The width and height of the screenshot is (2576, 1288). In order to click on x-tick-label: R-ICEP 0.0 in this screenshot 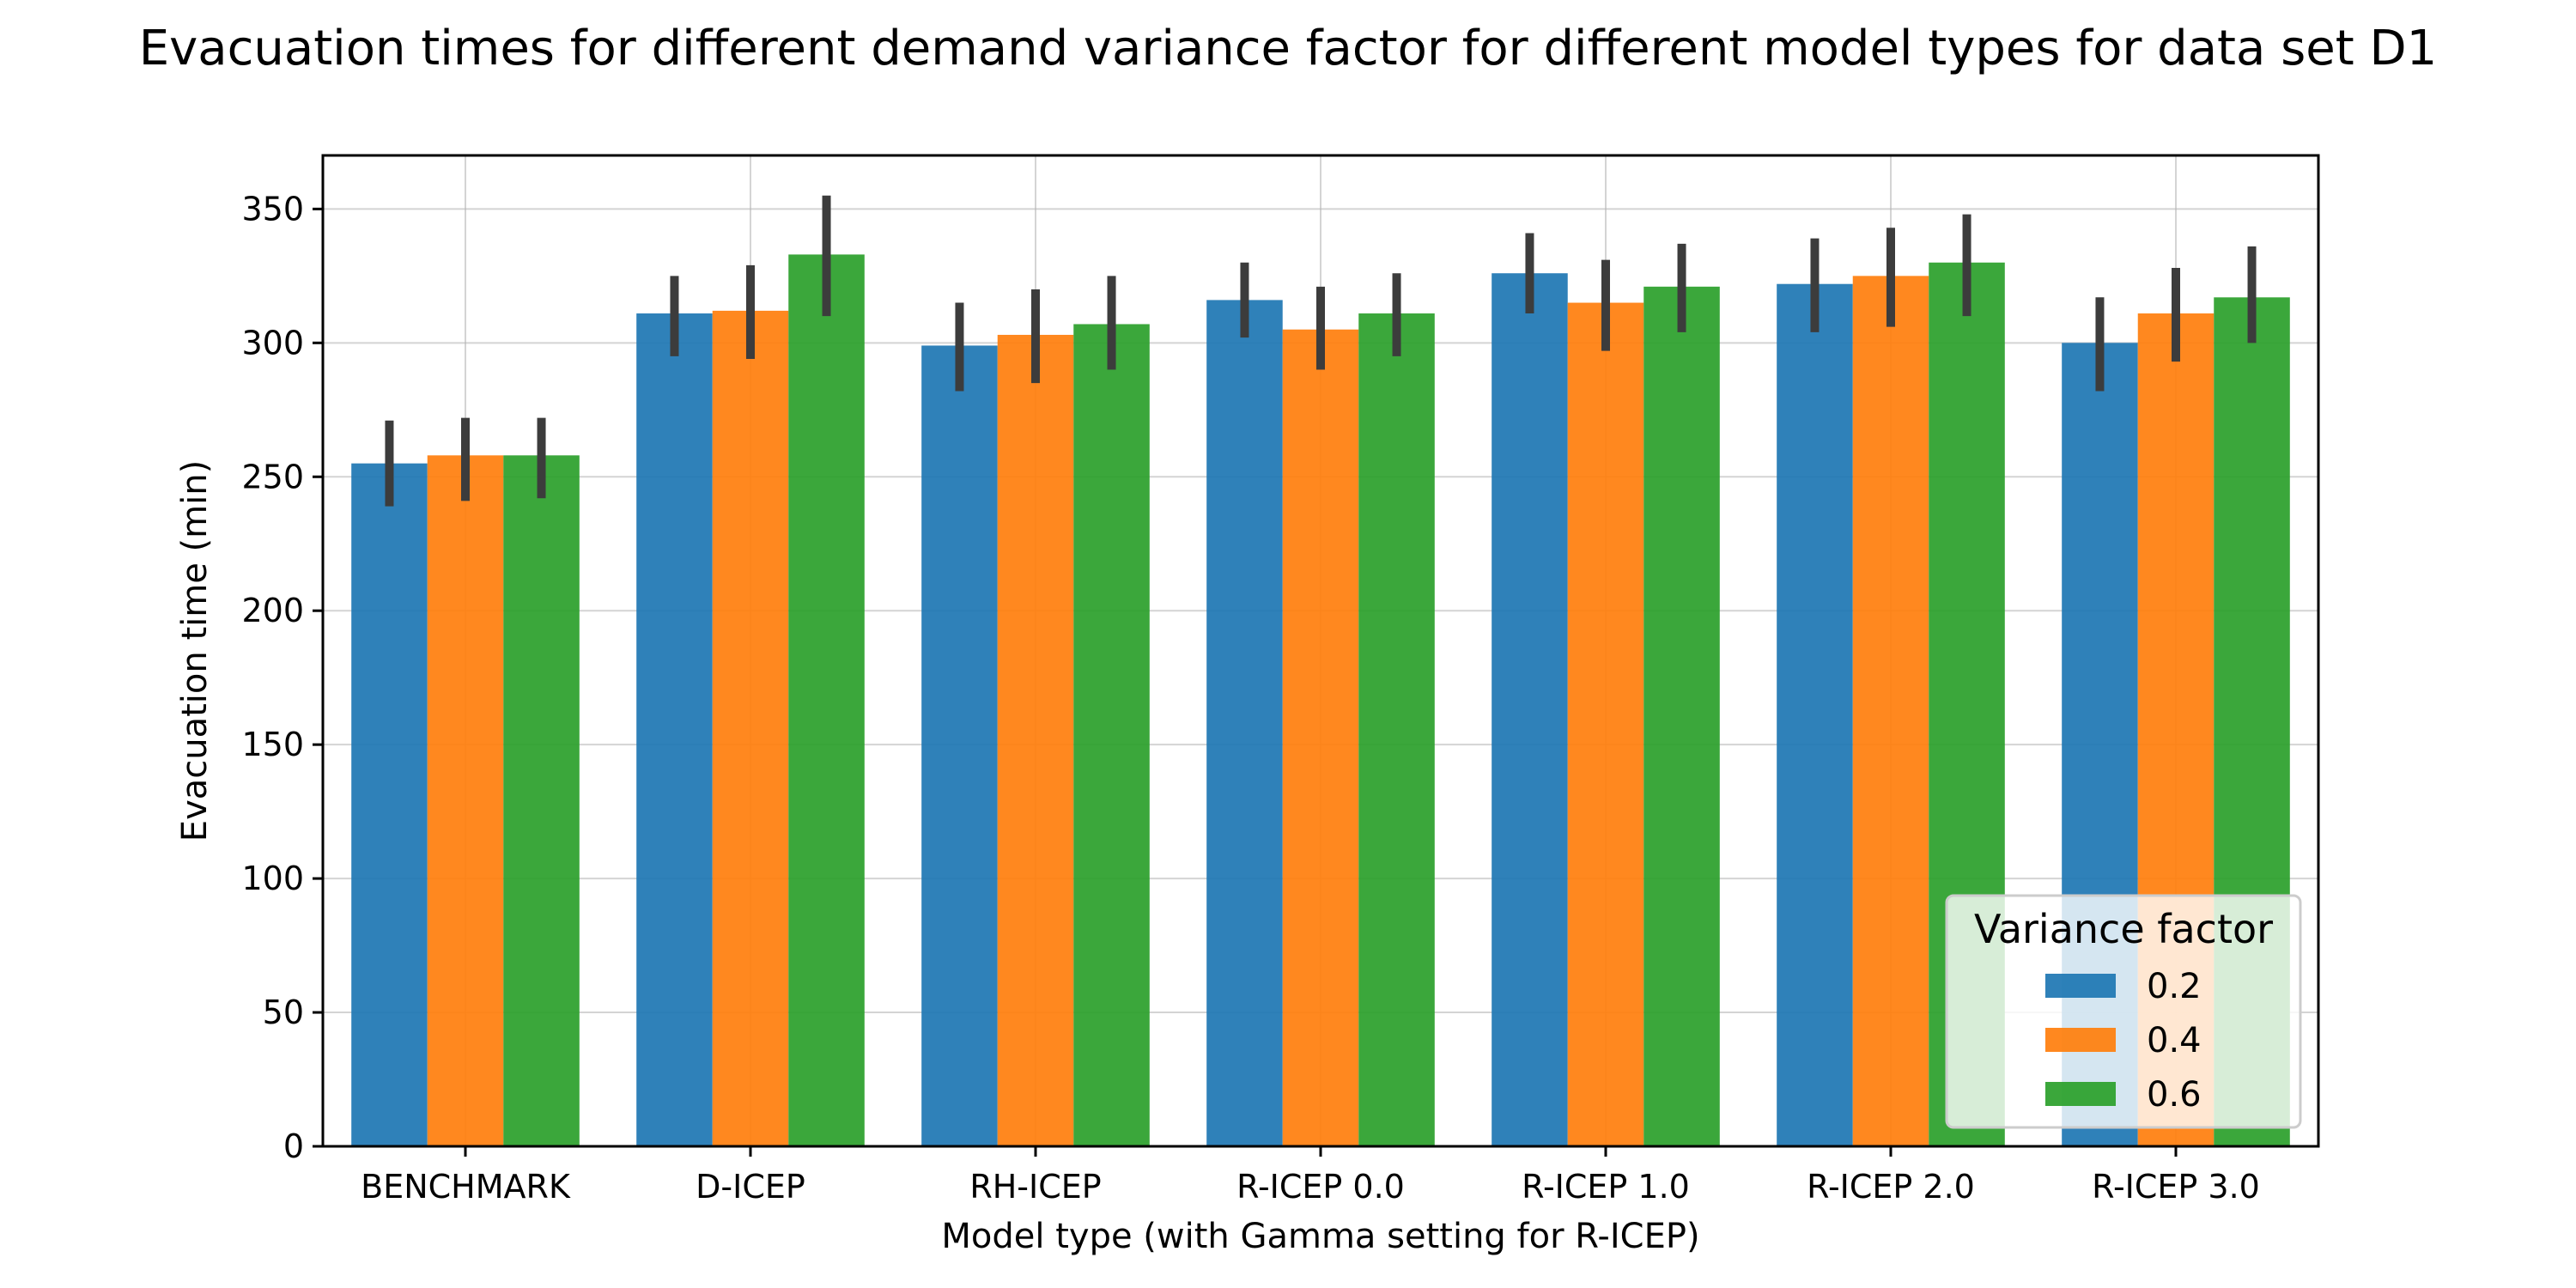, I will do `click(1320, 1187)`.